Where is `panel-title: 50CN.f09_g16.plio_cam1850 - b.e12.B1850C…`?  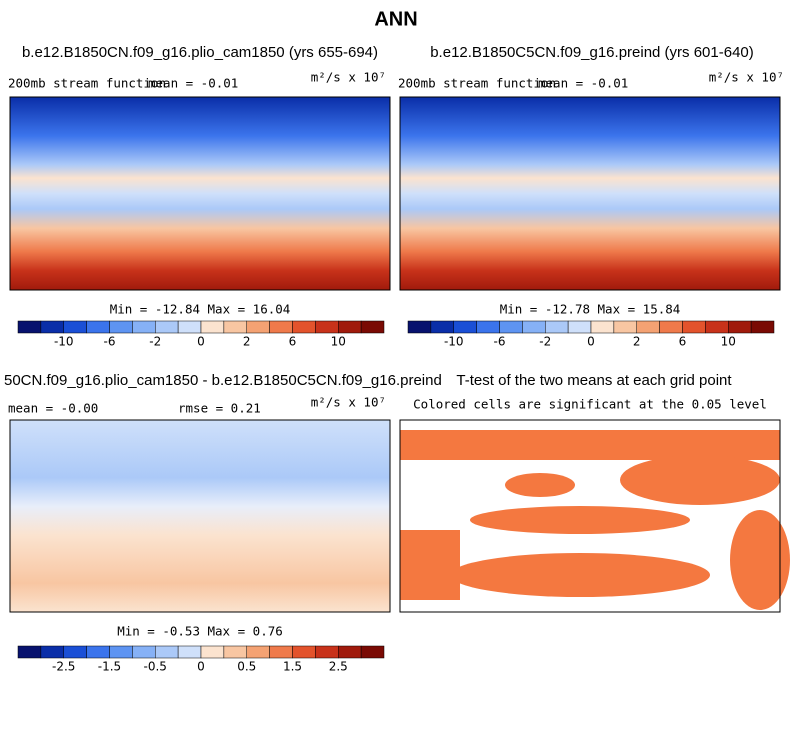 panel-title: 50CN.f09_g16.plio_cam1850 - b.e12.B1850C… is located at coordinates (223, 380).